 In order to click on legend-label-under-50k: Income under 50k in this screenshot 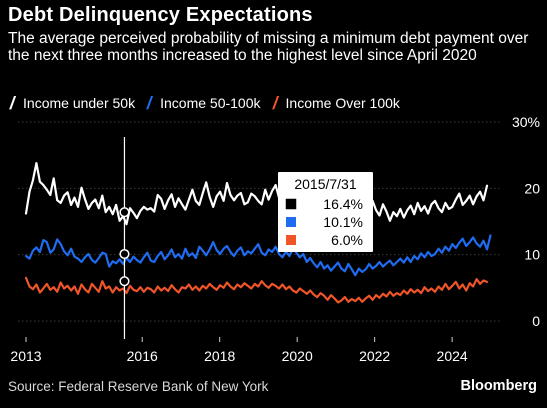, I will do `click(79, 103)`.